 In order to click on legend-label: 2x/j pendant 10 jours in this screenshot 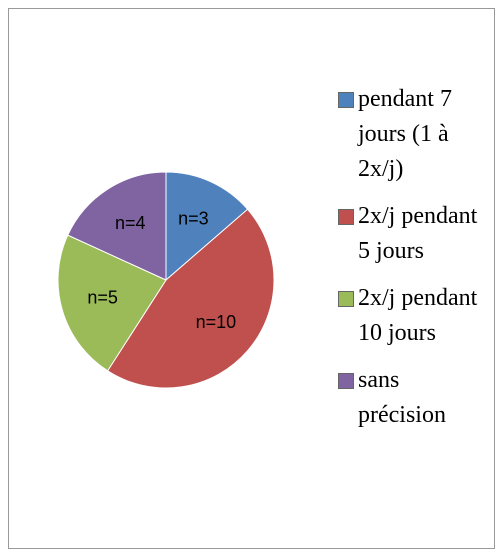, I will do `click(418, 315)`.